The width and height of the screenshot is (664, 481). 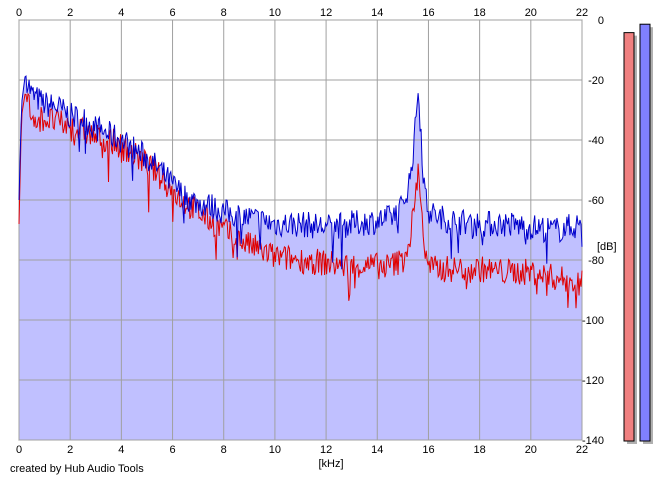 What do you see at coordinates (582, 13) in the screenshot?
I see `x-tick-label-top: 22` at bounding box center [582, 13].